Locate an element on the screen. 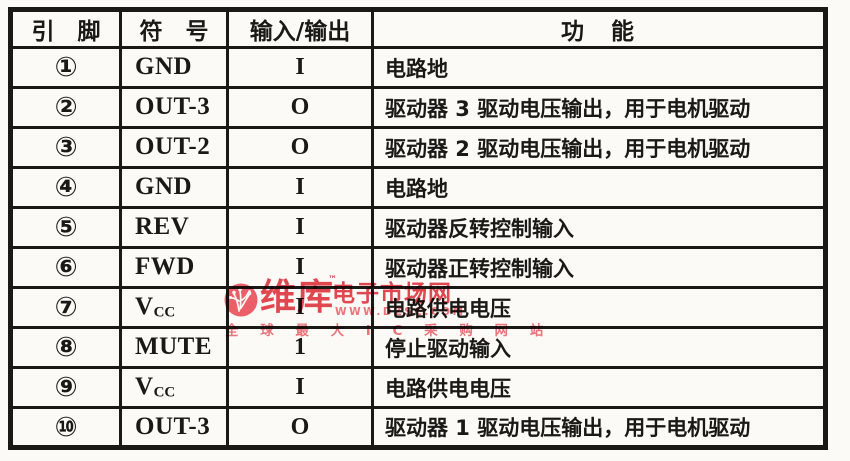 The height and width of the screenshot is (461, 850). table-row: ⑥ FWD I 驱动器正转控制输入 is located at coordinates (418, 267).